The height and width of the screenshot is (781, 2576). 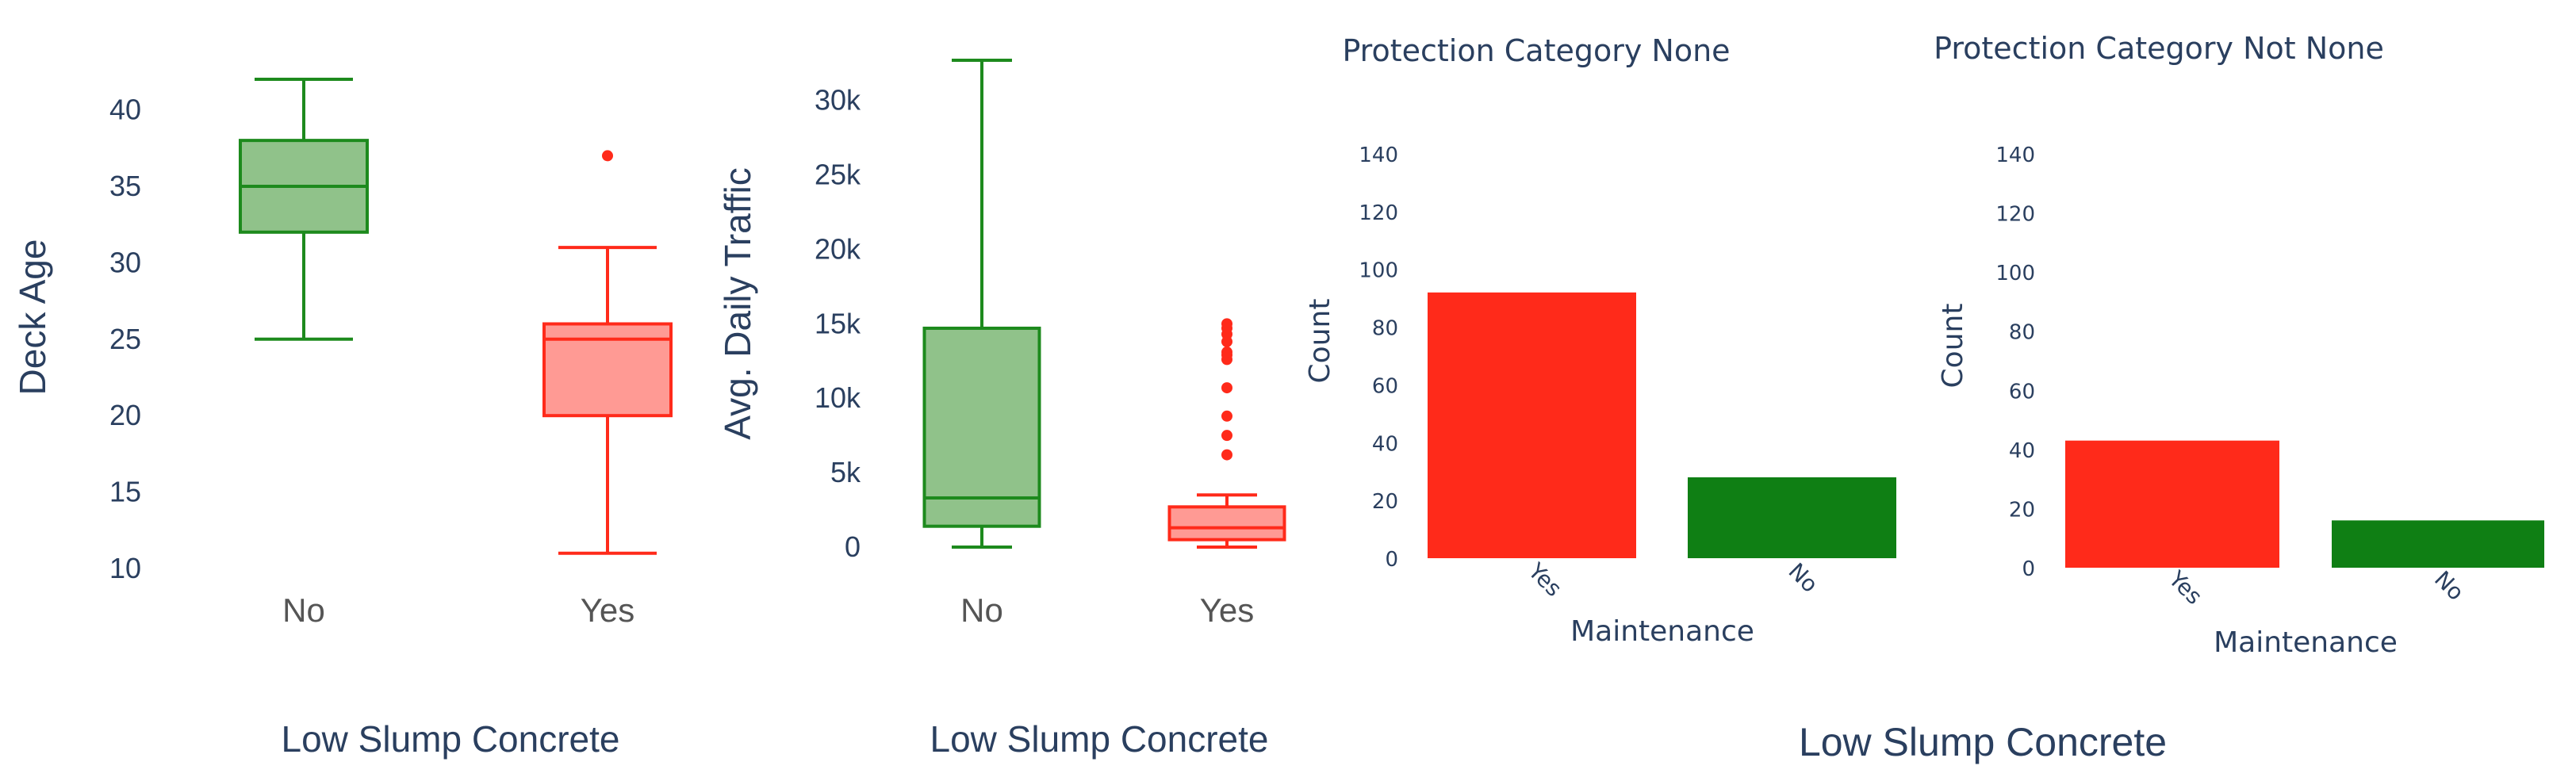 What do you see at coordinates (1385, 502) in the screenshot?
I see `protection-none-ytick-label: 20` at bounding box center [1385, 502].